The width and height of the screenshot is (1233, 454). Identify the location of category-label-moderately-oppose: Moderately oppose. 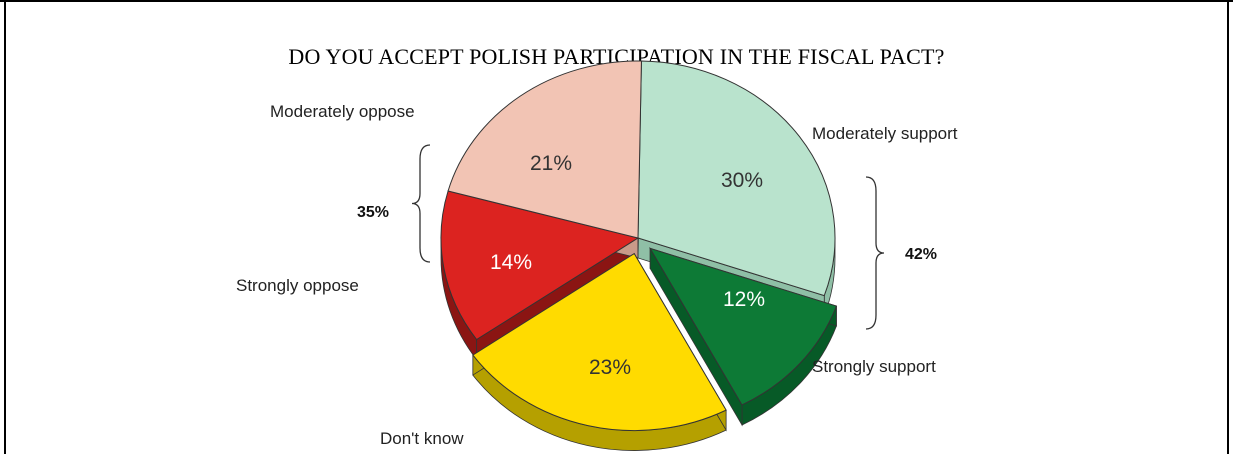
(342, 111).